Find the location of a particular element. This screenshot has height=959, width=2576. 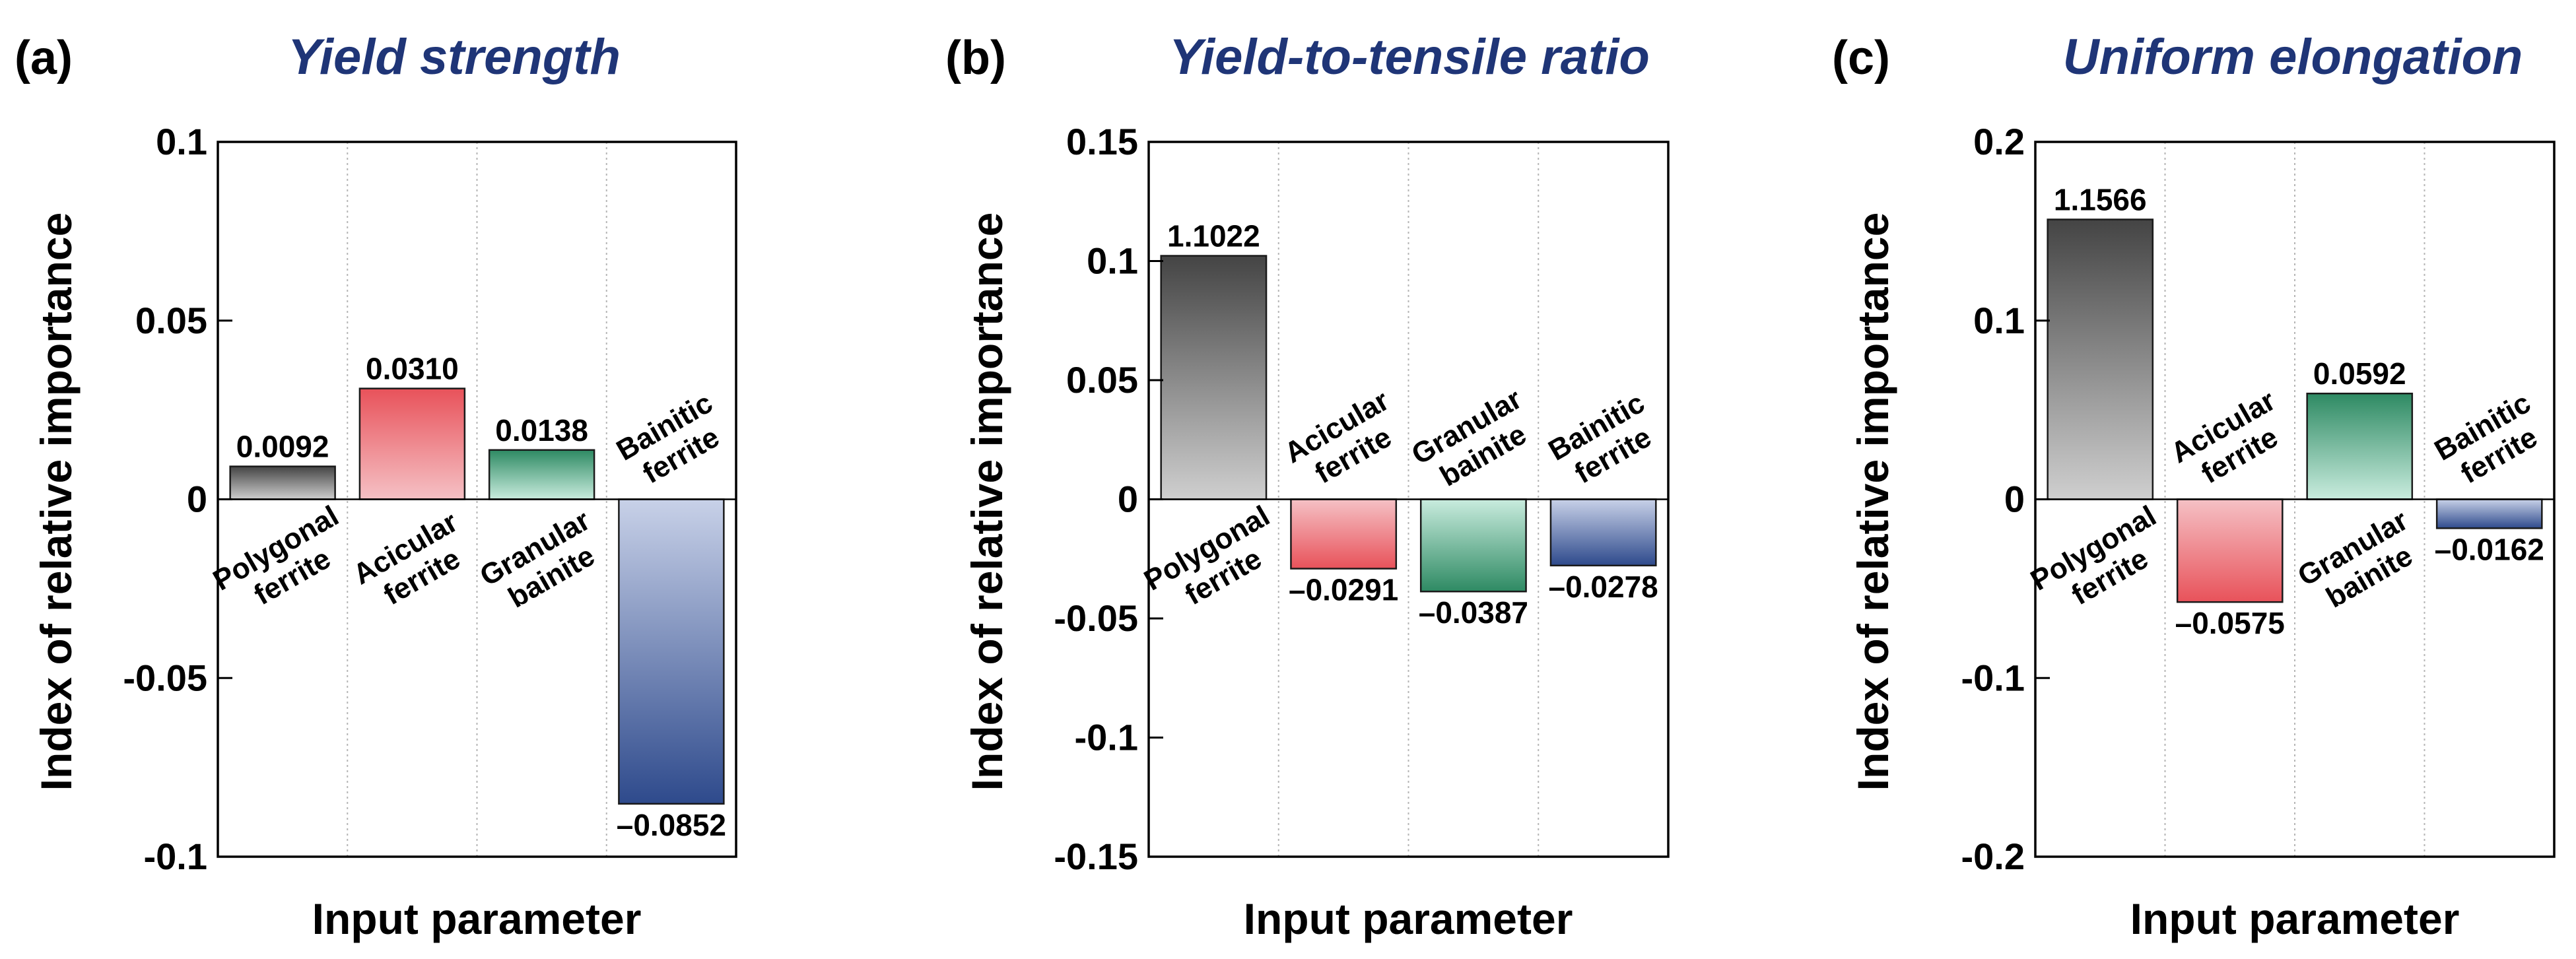

data-label: –0.0387 is located at coordinates (1473, 613).